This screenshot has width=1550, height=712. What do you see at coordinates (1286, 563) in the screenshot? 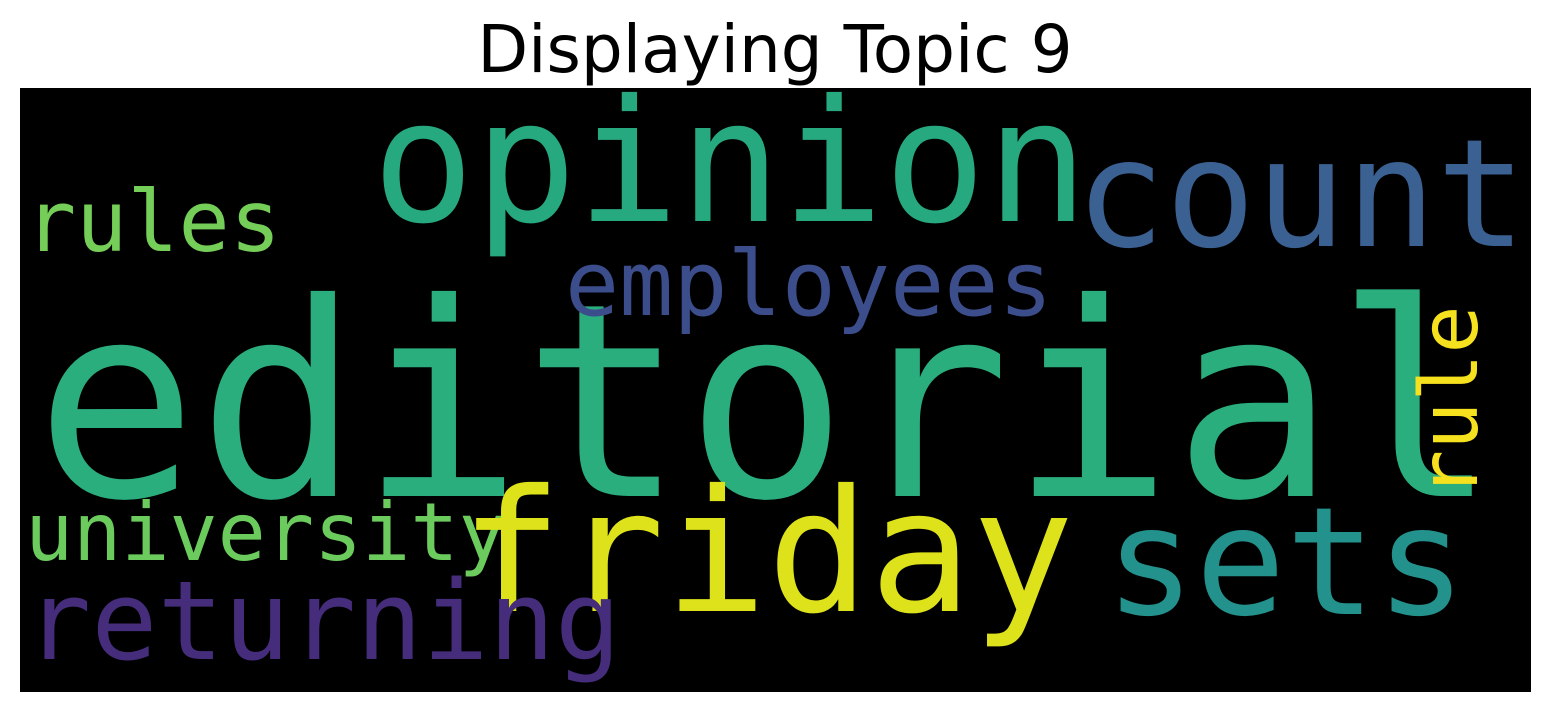
I see `word-sets: sets` at bounding box center [1286, 563].